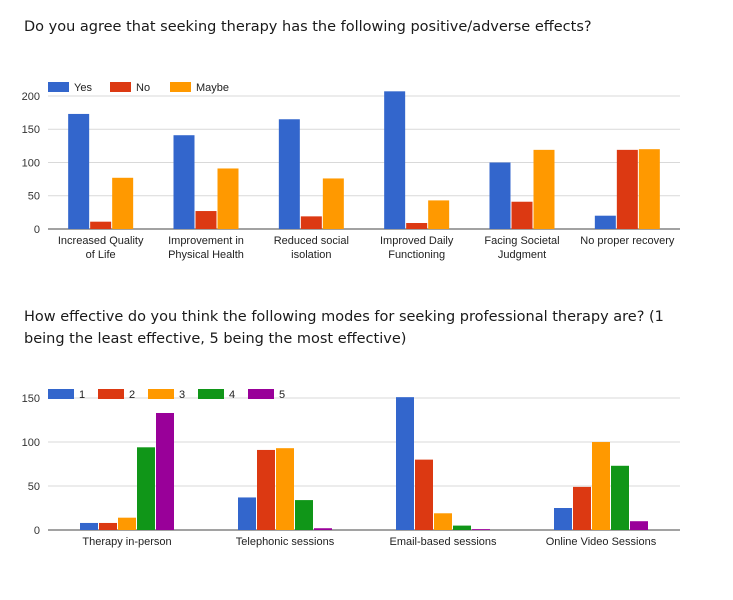 Image resolution: width=733 pixels, height=600 pixels. I want to click on x-category-label: Online Video Sessions, so click(601, 542).